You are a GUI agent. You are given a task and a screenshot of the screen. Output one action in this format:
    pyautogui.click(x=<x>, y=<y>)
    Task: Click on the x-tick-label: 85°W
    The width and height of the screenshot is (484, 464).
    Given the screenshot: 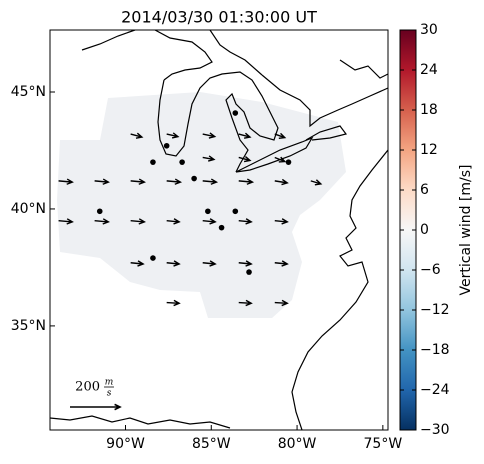 What is the action you would take?
    pyautogui.click(x=211, y=444)
    